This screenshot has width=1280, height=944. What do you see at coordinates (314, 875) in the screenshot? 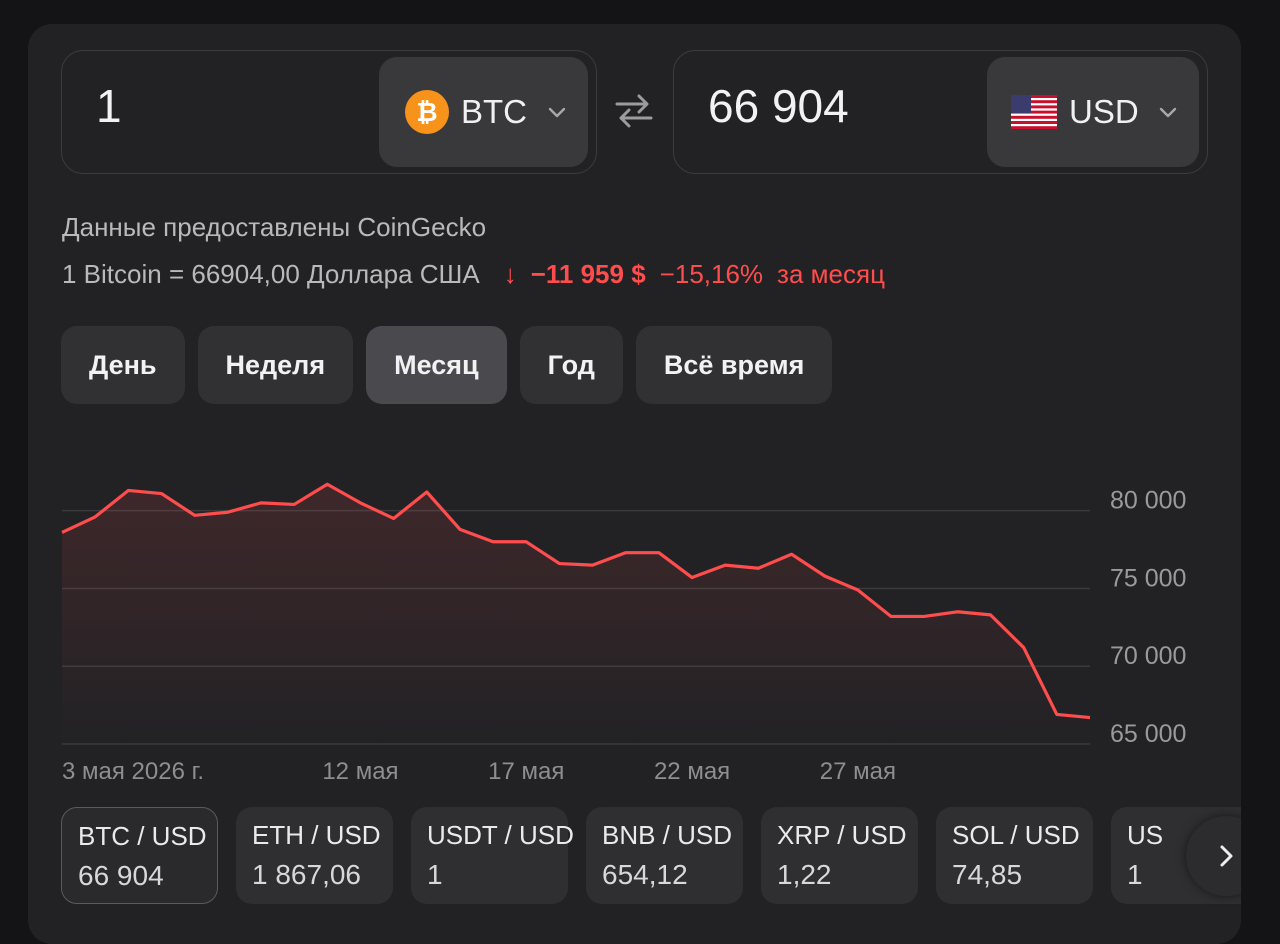
I see `pair-value: 1 867,06` at bounding box center [314, 875].